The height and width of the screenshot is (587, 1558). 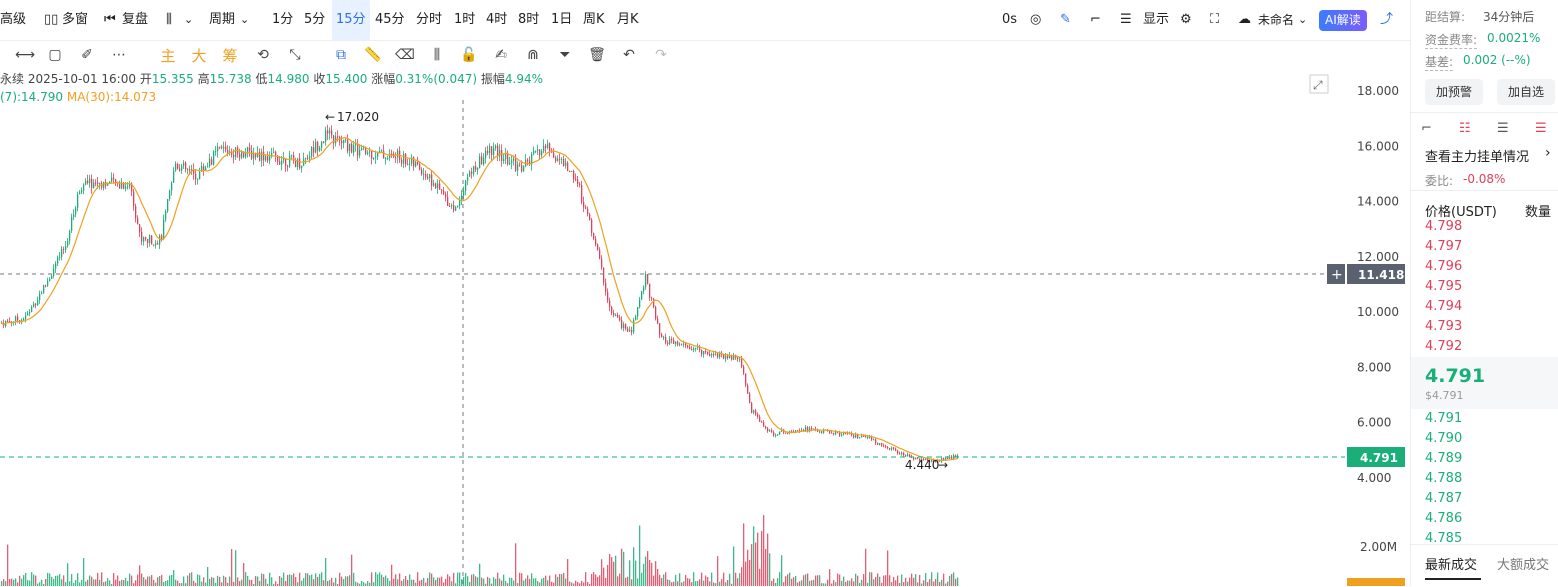 What do you see at coordinates (469, 55) in the screenshot?
I see `lock-icon: 🔓` at bounding box center [469, 55].